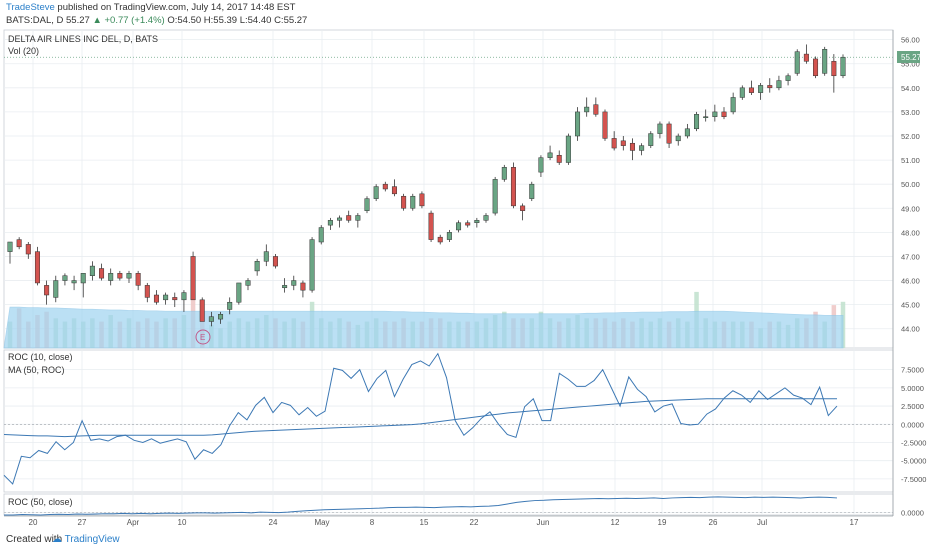 The height and width of the screenshot is (550, 932). I want to click on roc-50-pane, so click(421, 506).